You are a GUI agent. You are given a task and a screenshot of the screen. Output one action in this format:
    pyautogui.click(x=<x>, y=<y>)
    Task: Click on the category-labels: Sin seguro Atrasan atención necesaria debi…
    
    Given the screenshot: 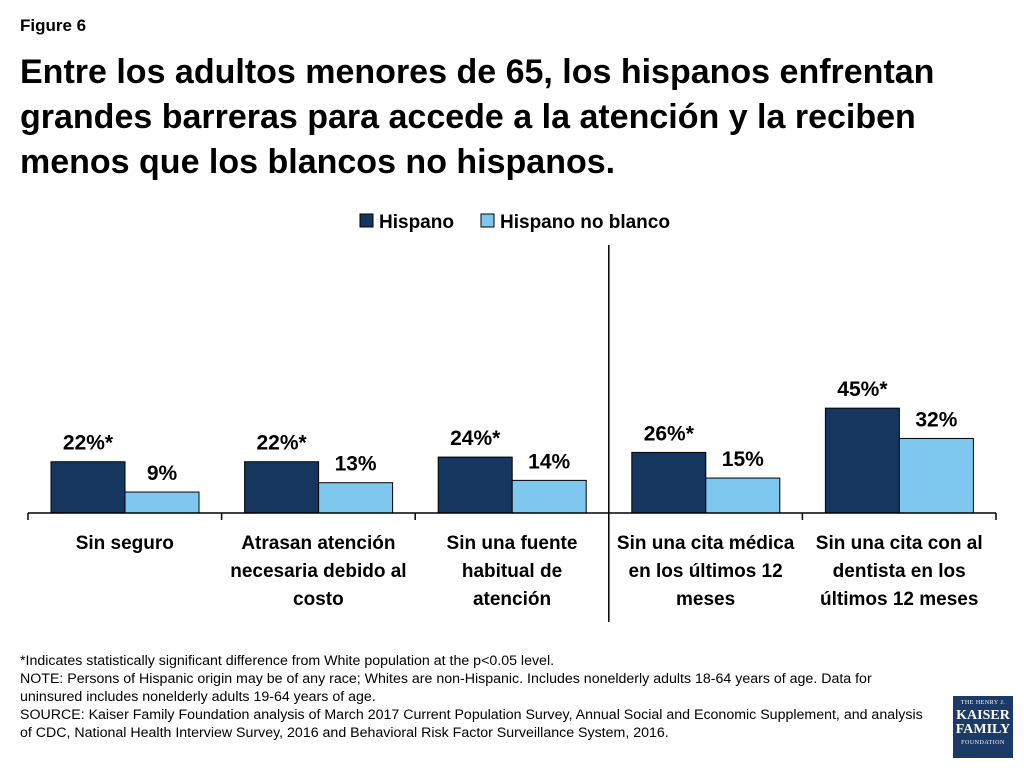 What is the action you would take?
    pyautogui.click(x=529, y=571)
    